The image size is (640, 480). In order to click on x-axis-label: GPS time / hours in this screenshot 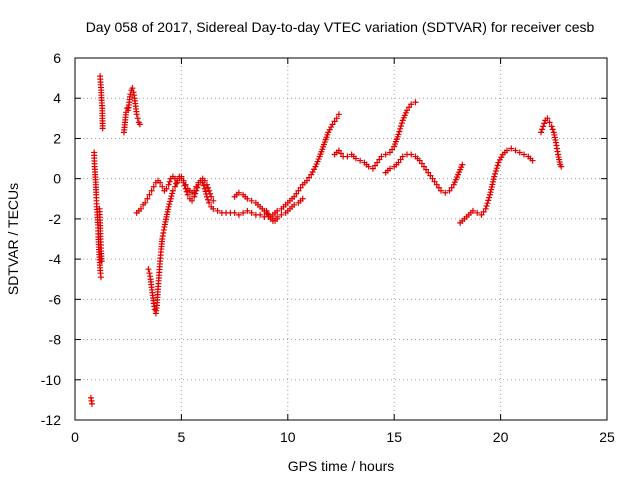, I will do `click(341, 466)`.